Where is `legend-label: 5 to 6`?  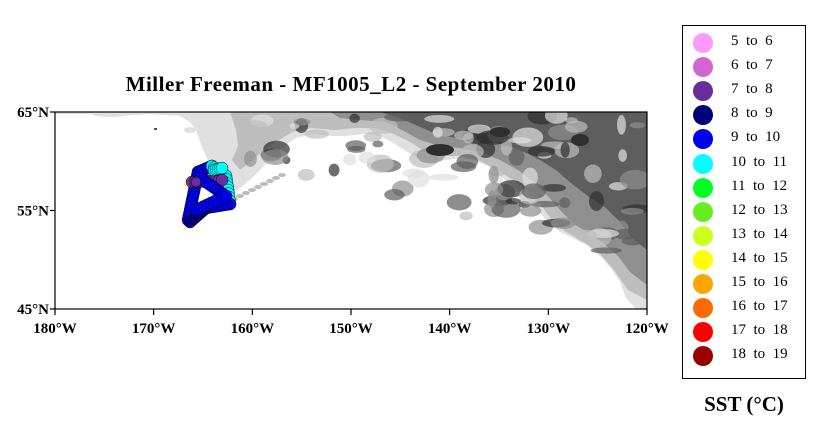
legend-label: 5 to 6 is located at coordinates (752, 41).